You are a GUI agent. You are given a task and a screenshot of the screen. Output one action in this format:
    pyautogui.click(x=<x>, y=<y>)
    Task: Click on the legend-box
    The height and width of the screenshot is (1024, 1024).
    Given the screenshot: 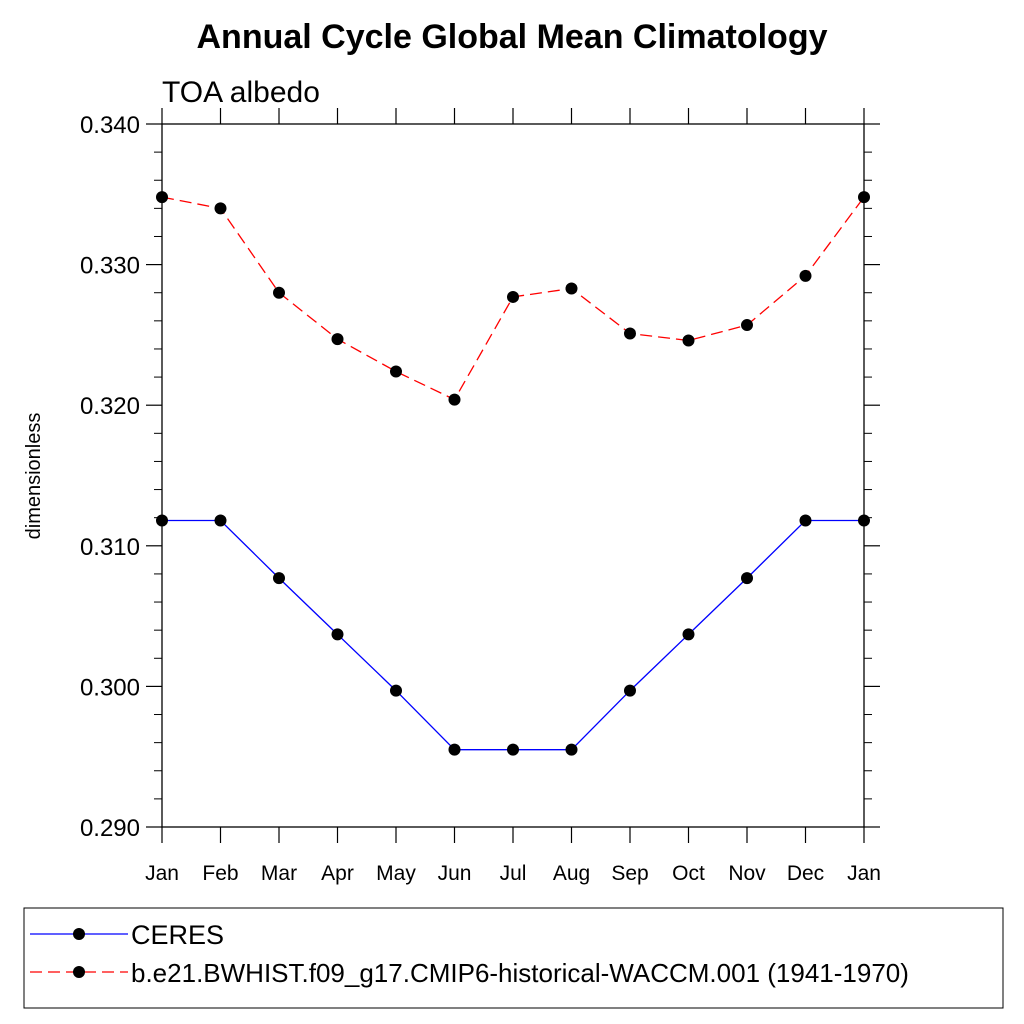 What is the action you would take?
    pyautogui.click(x=513, y=958)
    